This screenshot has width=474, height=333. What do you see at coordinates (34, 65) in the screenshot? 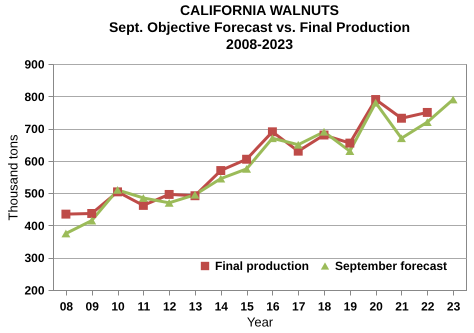
I see `y-tick-label: 900` at bounding box center [34, 65].